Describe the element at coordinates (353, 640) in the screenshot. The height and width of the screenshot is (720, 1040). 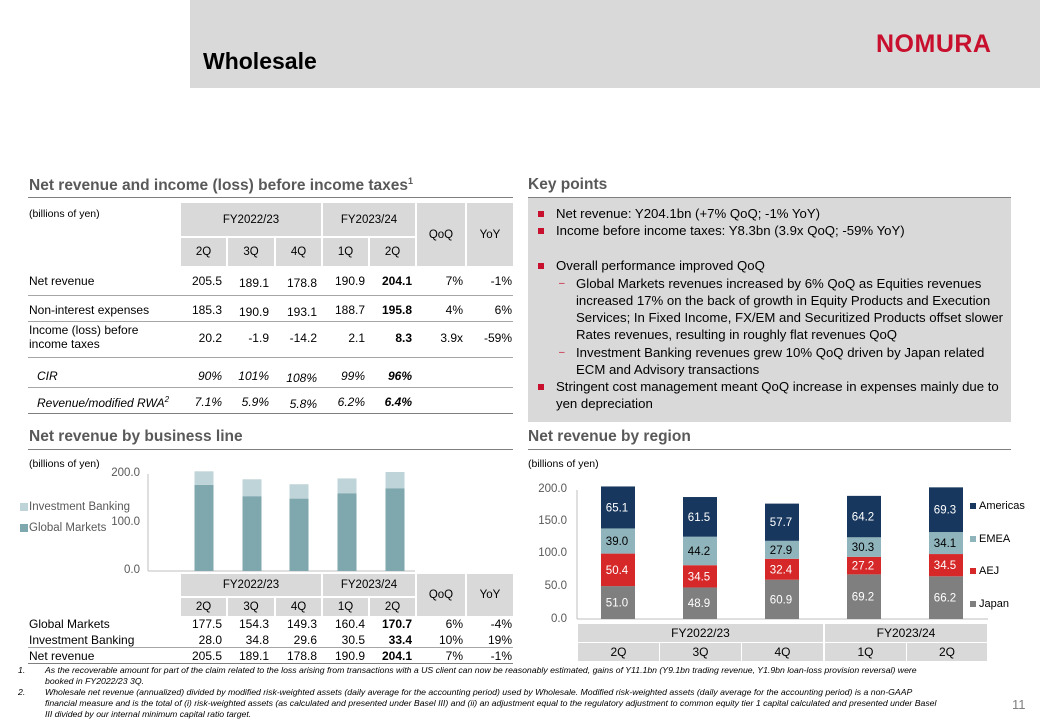
I see `biz-cell: 30.5` at that location.